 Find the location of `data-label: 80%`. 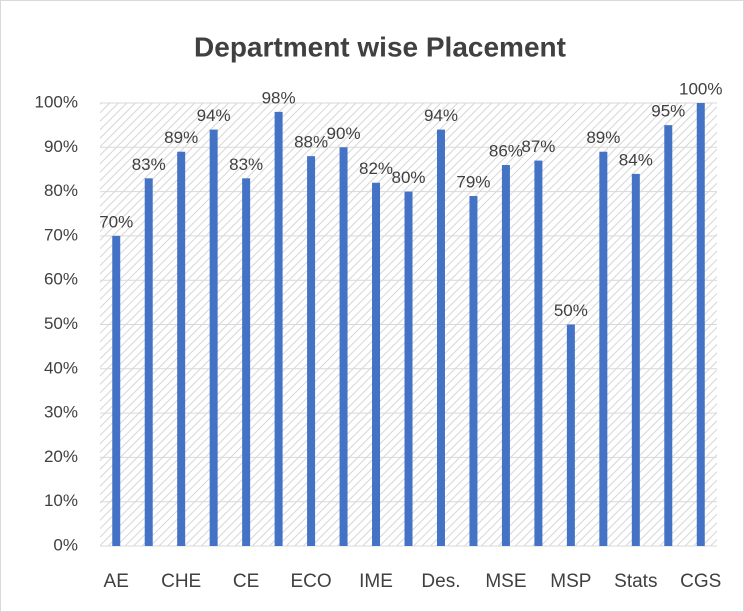

data-label: 80% is located at coordinates (408, 177).